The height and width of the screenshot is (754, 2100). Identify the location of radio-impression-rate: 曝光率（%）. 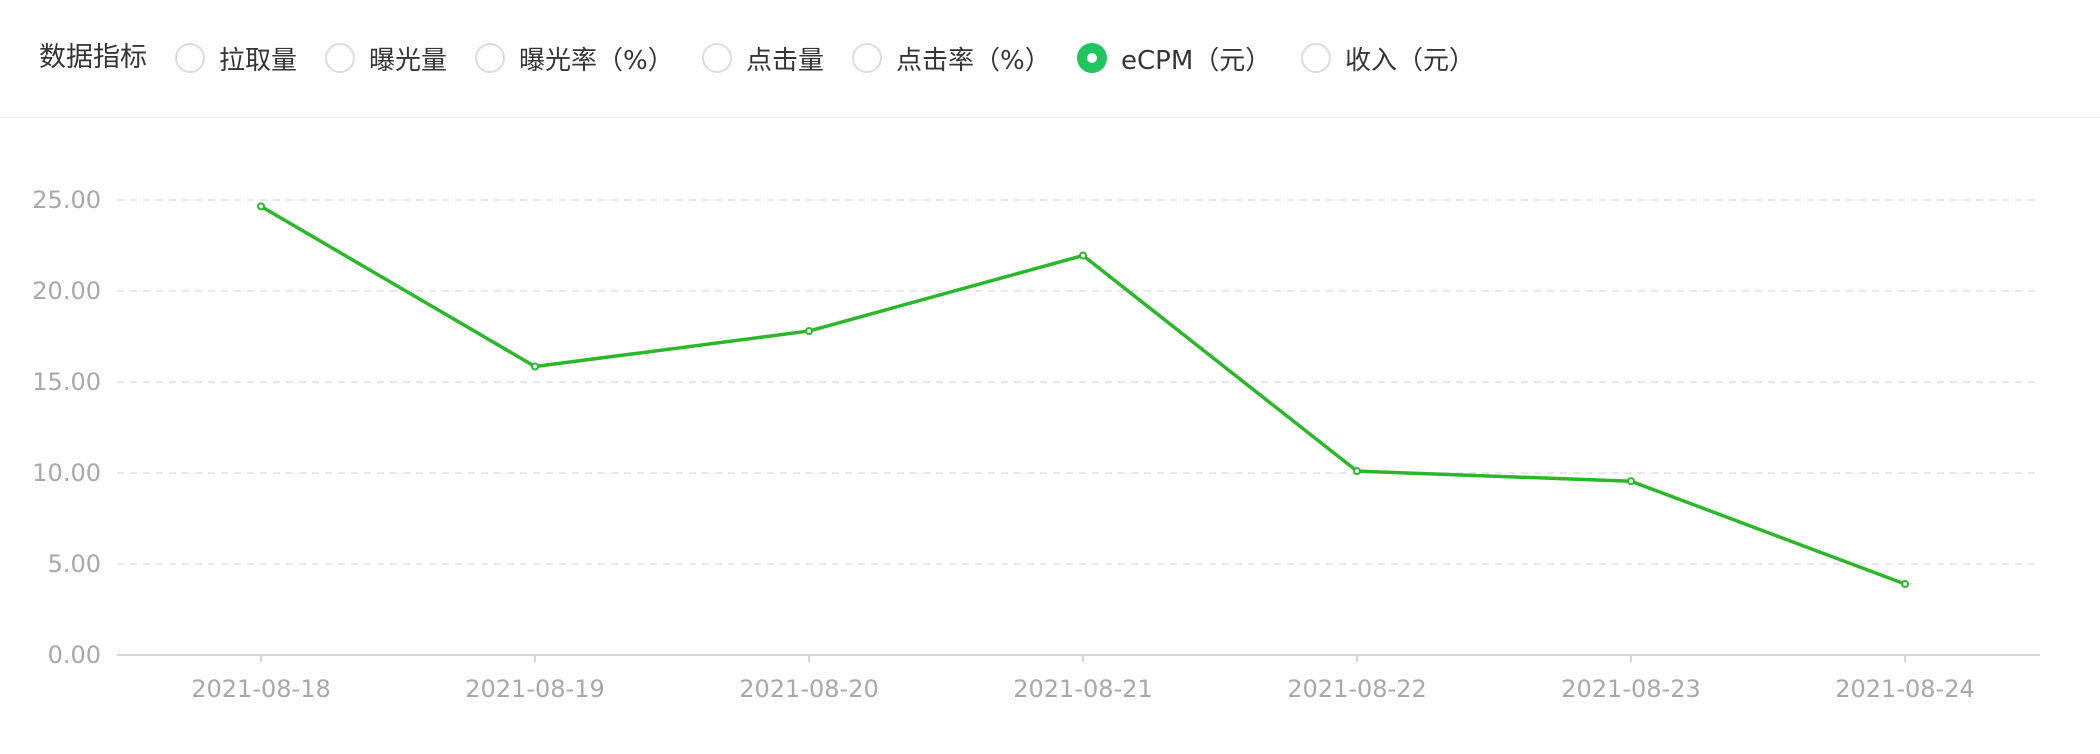
(574, 58).